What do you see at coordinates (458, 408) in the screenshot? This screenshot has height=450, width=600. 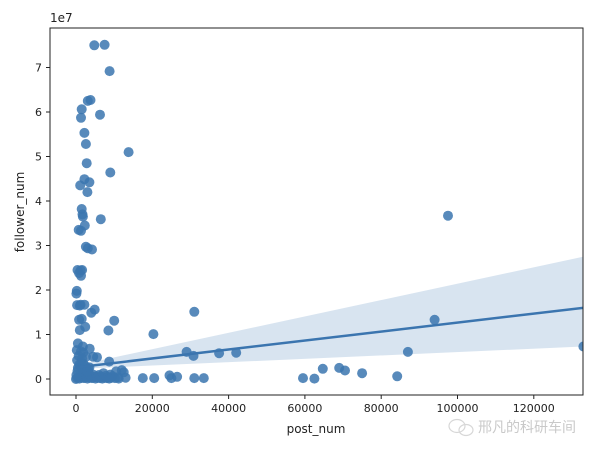 I see `x-tick-label: 100000` at bounding box center [458, 408].